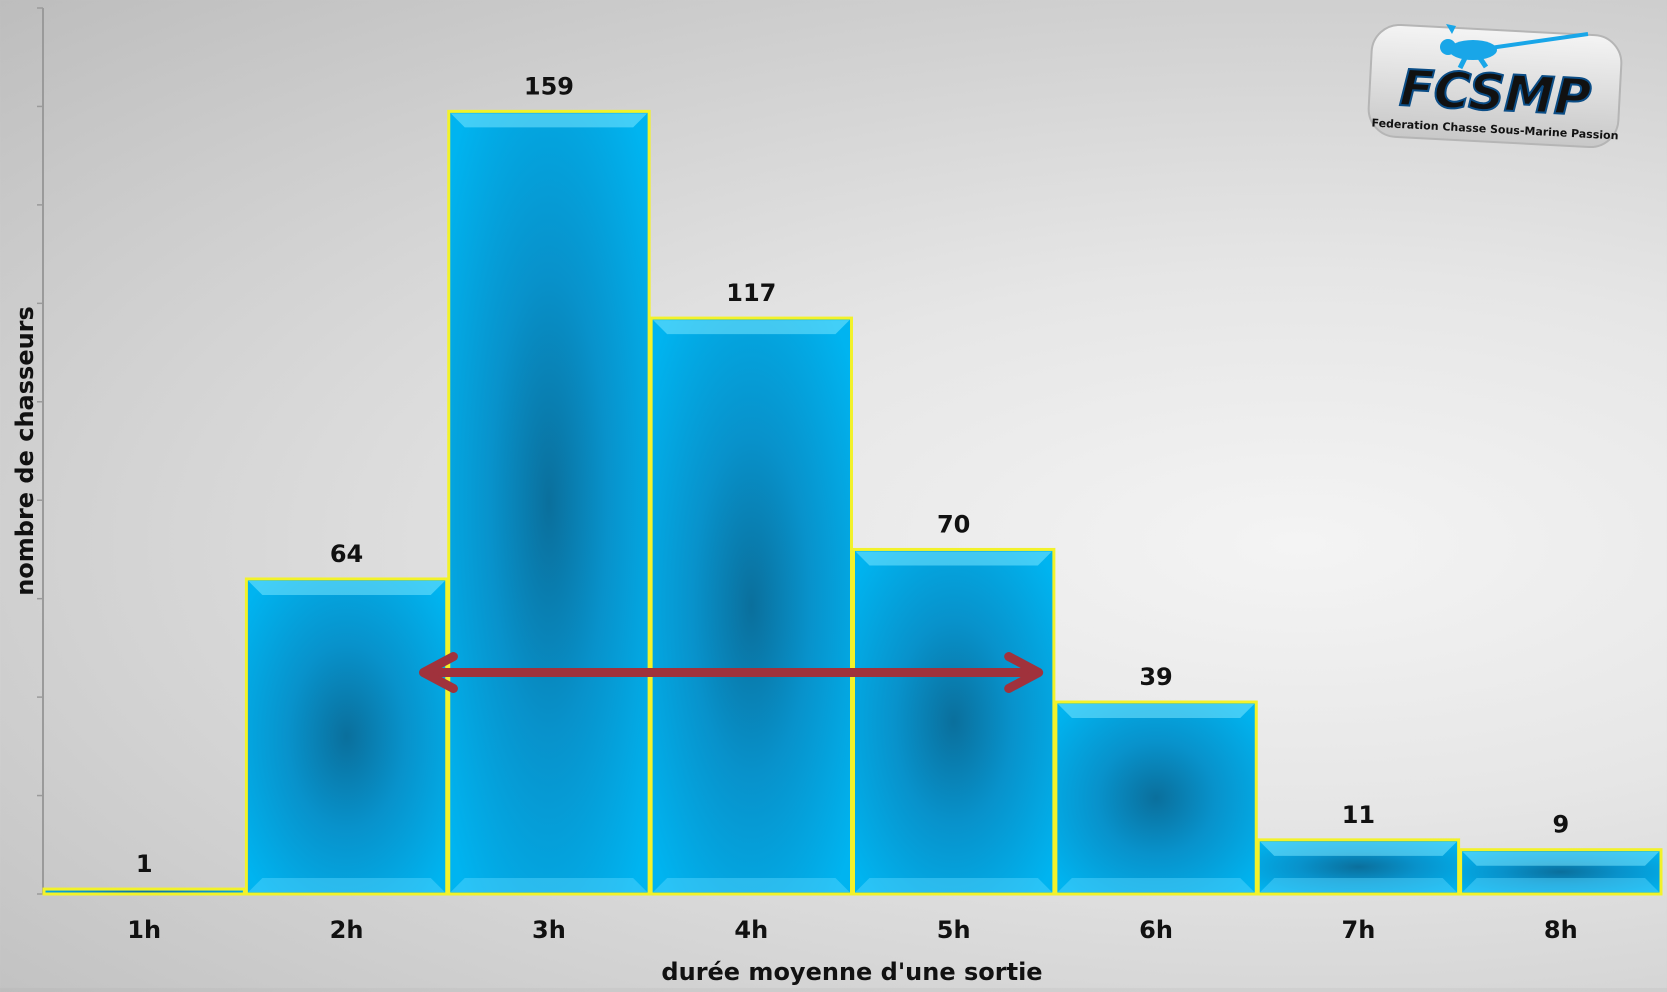  I want to click on value-label: 117, so click(751, 293).